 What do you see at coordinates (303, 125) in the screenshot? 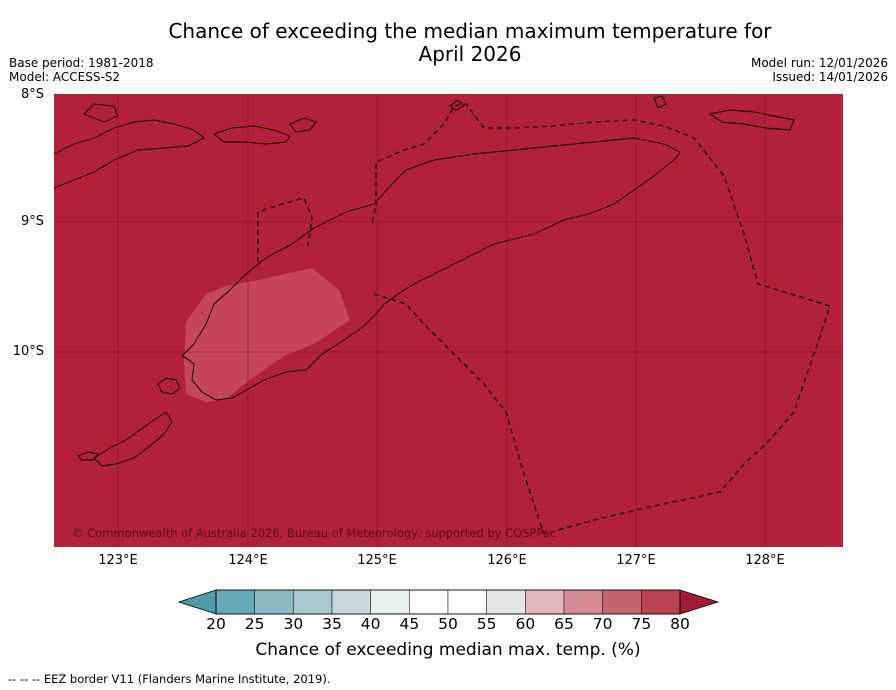
I see `pantar-island-coast` at bounding box center [303, 125].